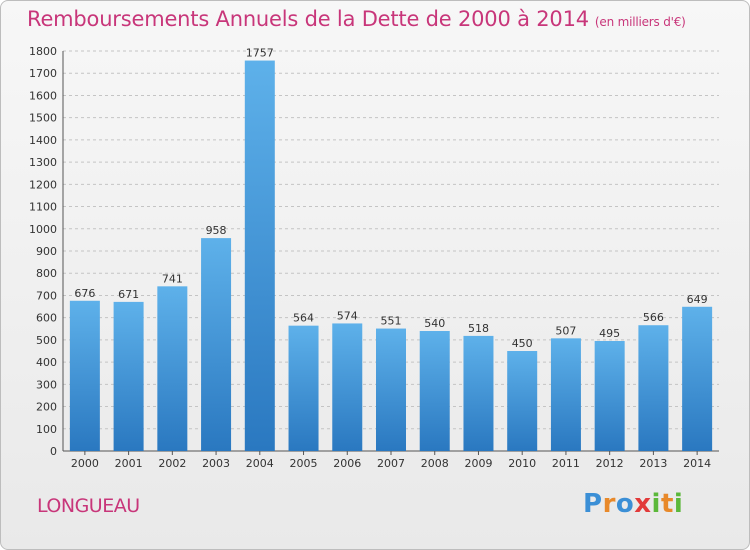  I want to click on x-tick-label: 2002, so click(172, 463).